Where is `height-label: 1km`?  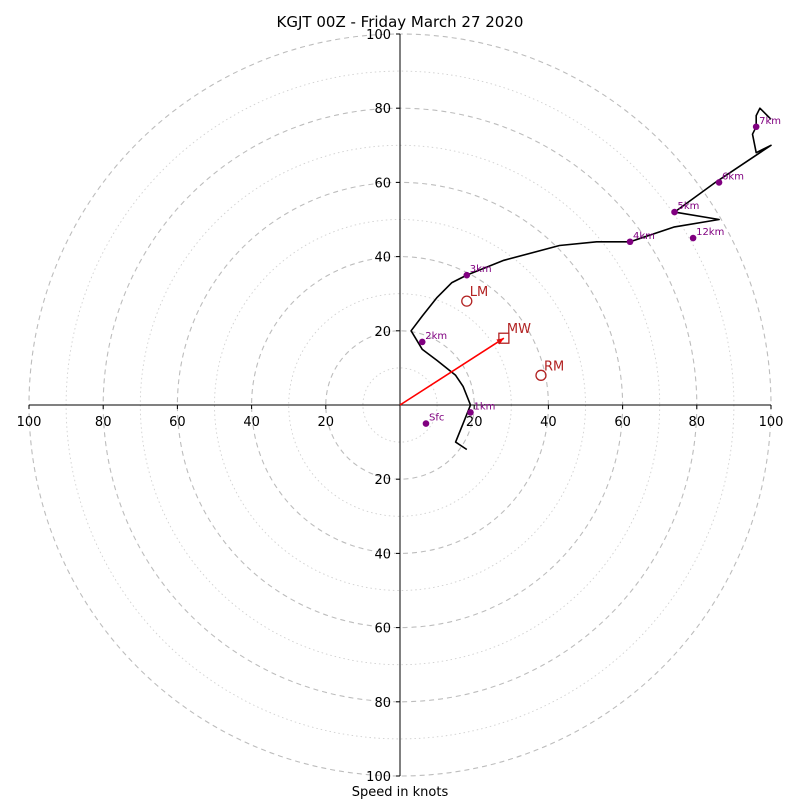 height-label: 1km is located at coordinates (484, 406).